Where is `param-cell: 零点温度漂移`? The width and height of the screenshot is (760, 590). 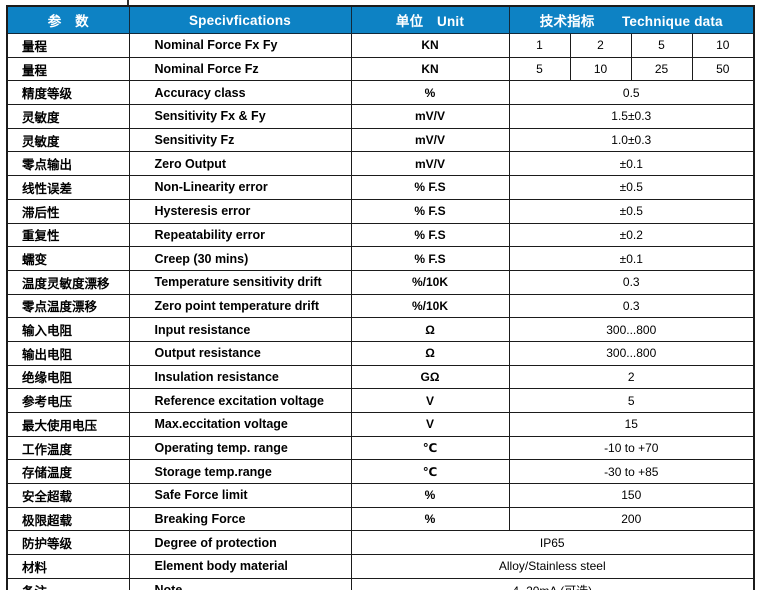
param-cell: 零点温度漂移 is located at coordinates (68, 306).